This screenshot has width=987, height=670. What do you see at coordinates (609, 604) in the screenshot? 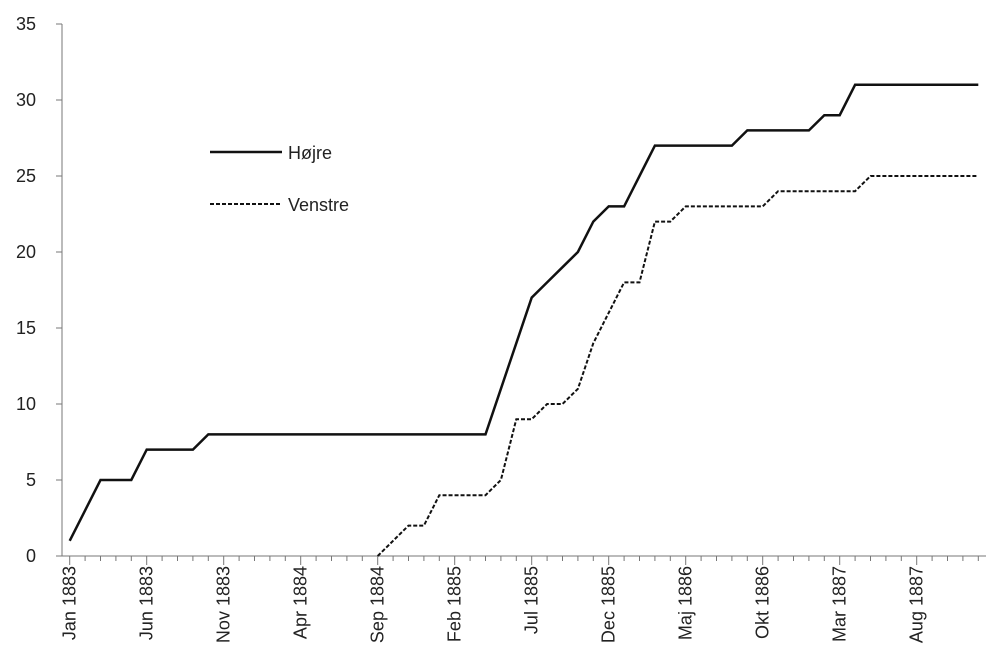
I see `x-tick-label: Dec 1885` at bounding box center [609, 604].